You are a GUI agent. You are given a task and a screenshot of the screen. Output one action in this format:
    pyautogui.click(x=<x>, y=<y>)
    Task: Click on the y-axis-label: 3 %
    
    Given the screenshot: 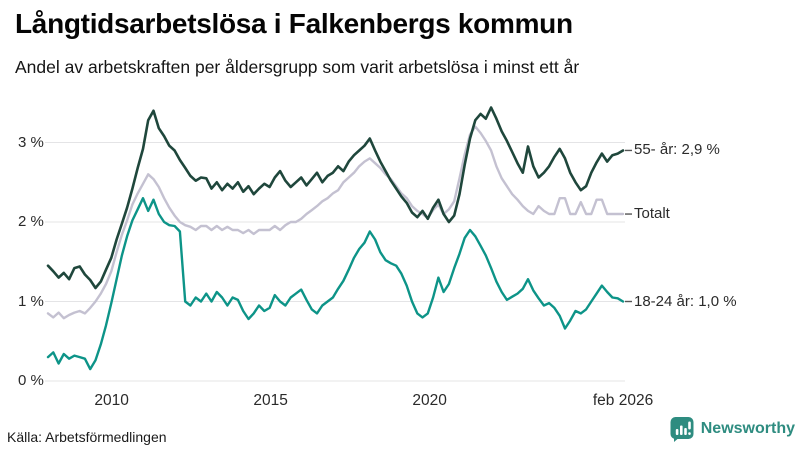 What is the action you would take?
    pyautogui.click(x=31, y=142)
    